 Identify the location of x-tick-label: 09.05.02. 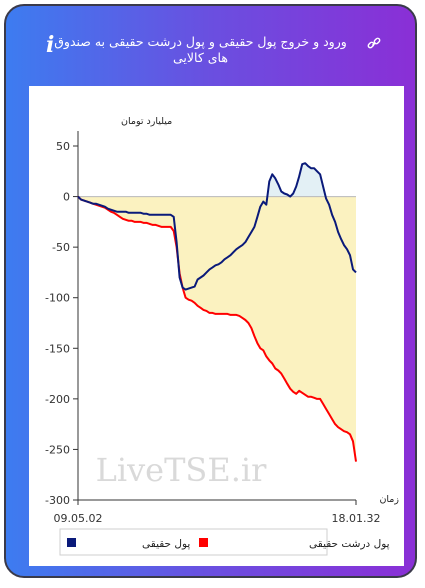
(78, 518).